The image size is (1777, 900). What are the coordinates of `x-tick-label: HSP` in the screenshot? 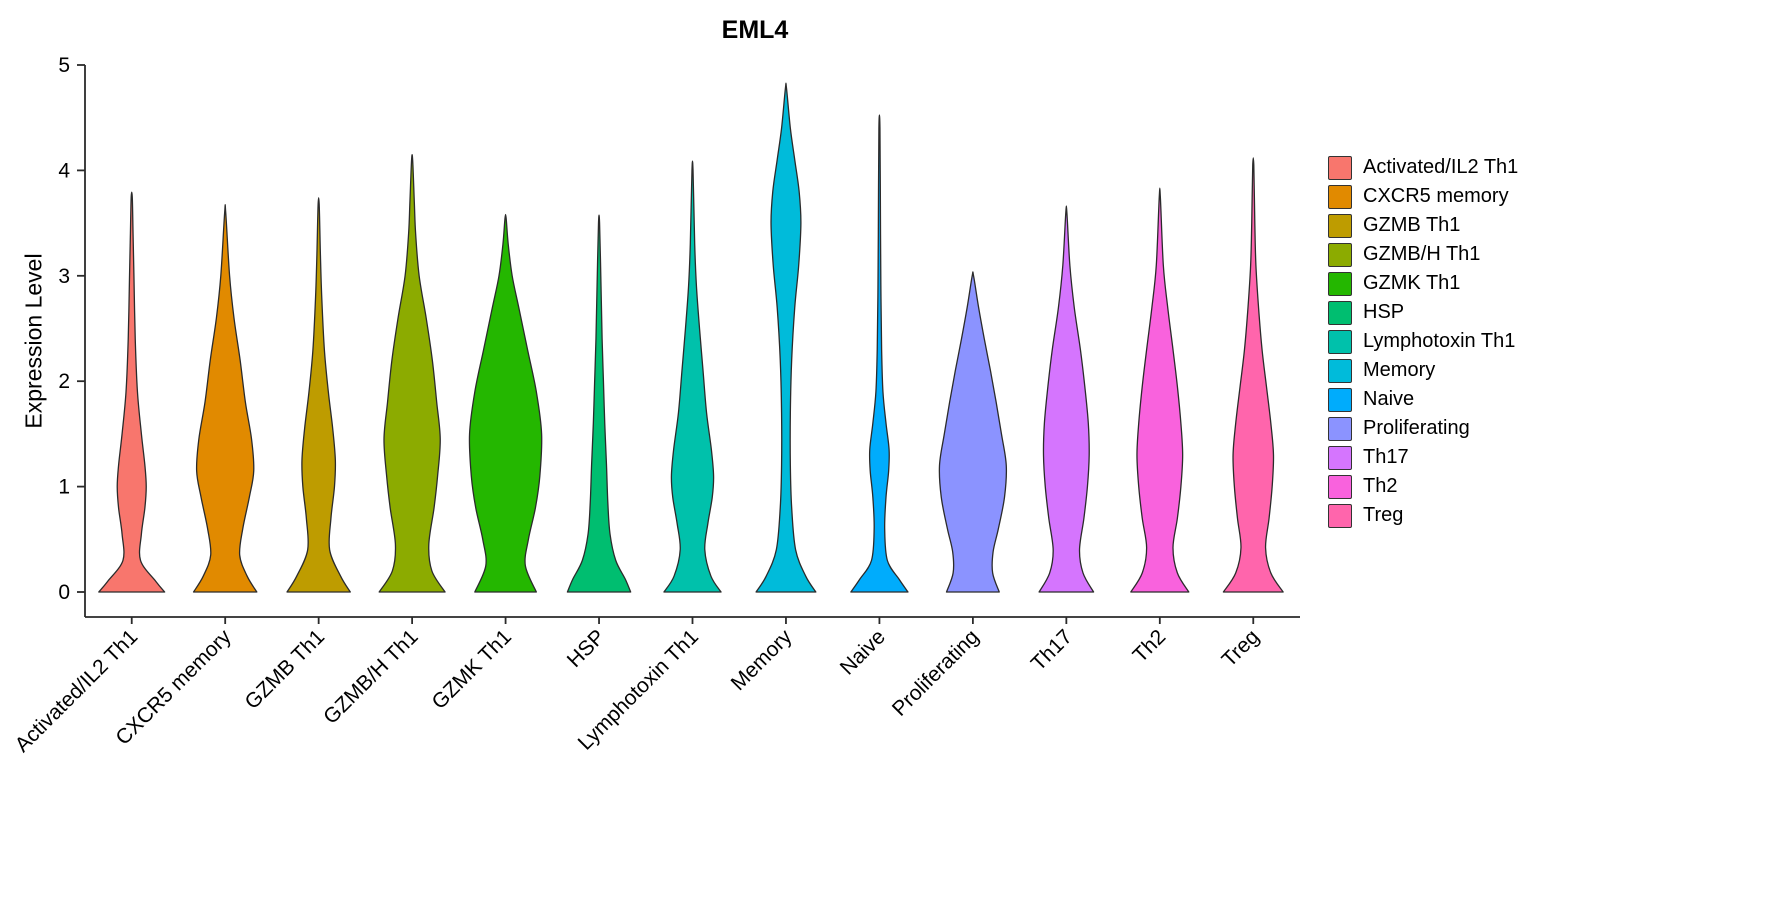 It's located at (586, 648).